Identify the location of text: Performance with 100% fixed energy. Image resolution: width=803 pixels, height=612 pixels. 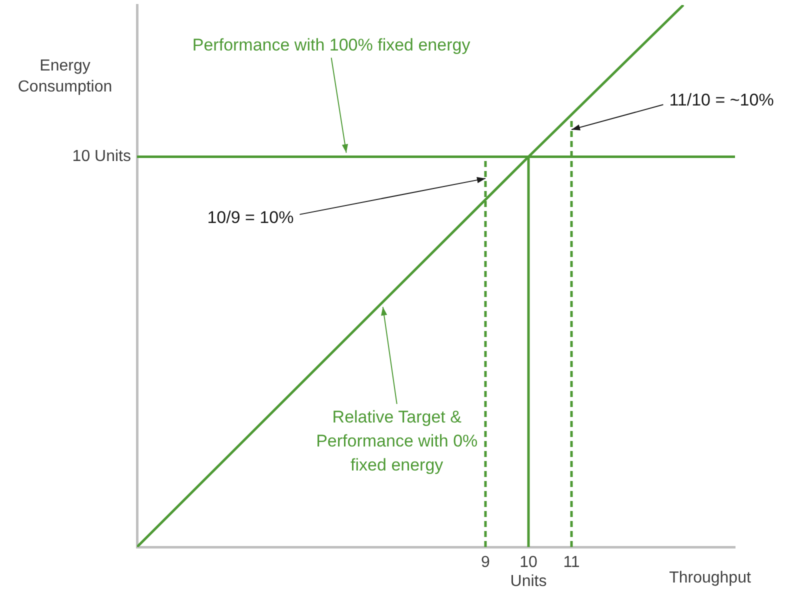
(331, 44).